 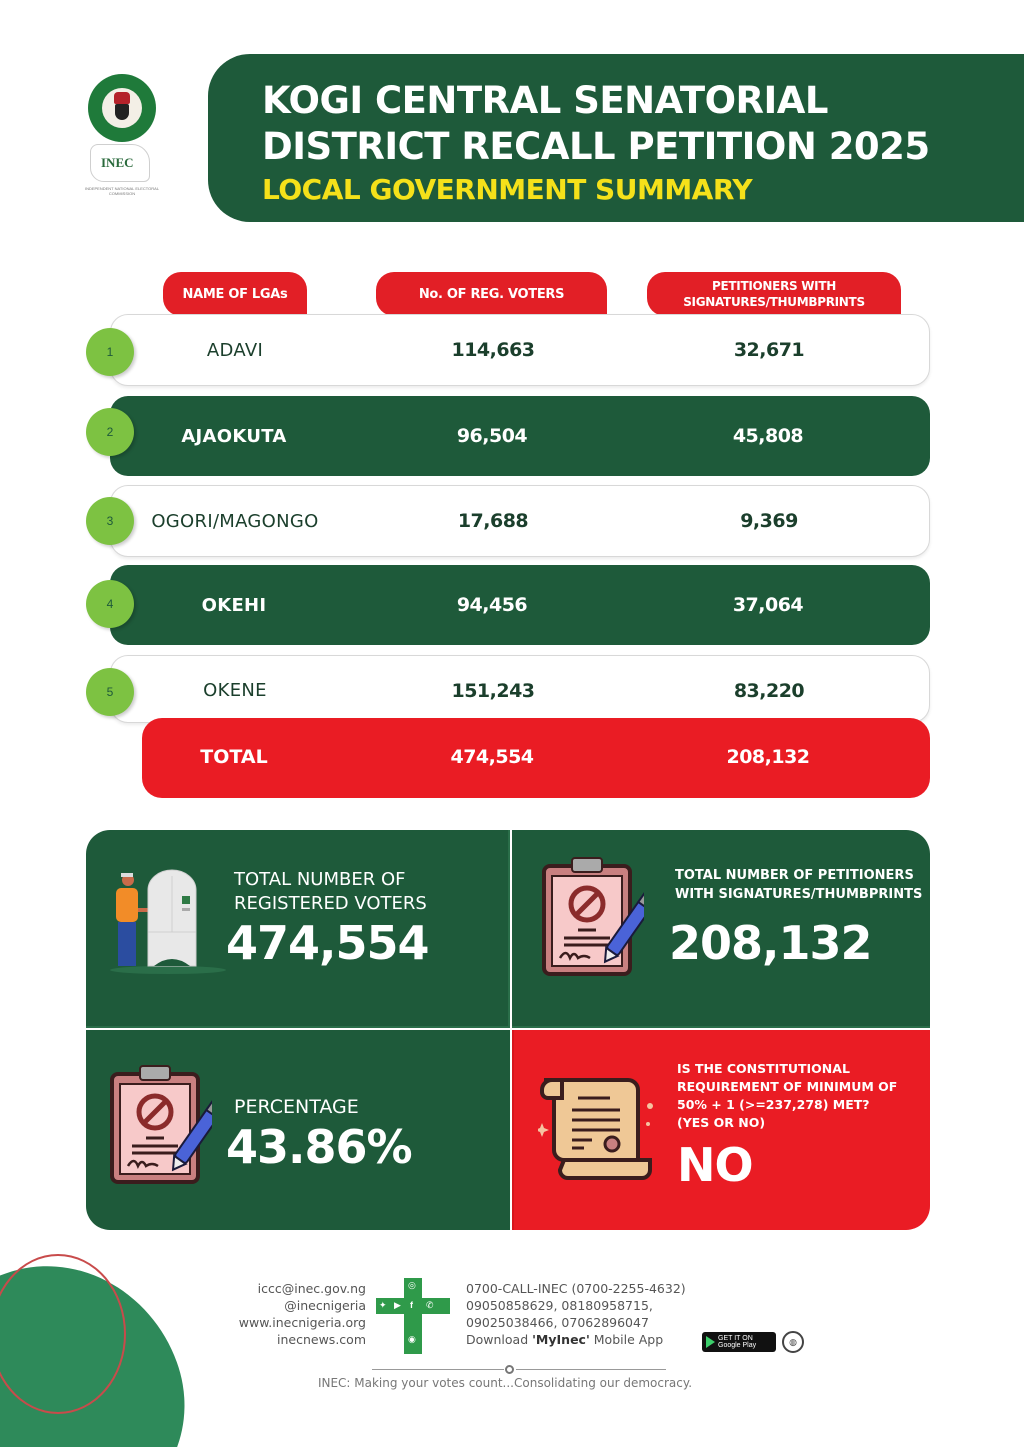 I want to click on registered-voters: 94,456, so click(x=492, y=605).